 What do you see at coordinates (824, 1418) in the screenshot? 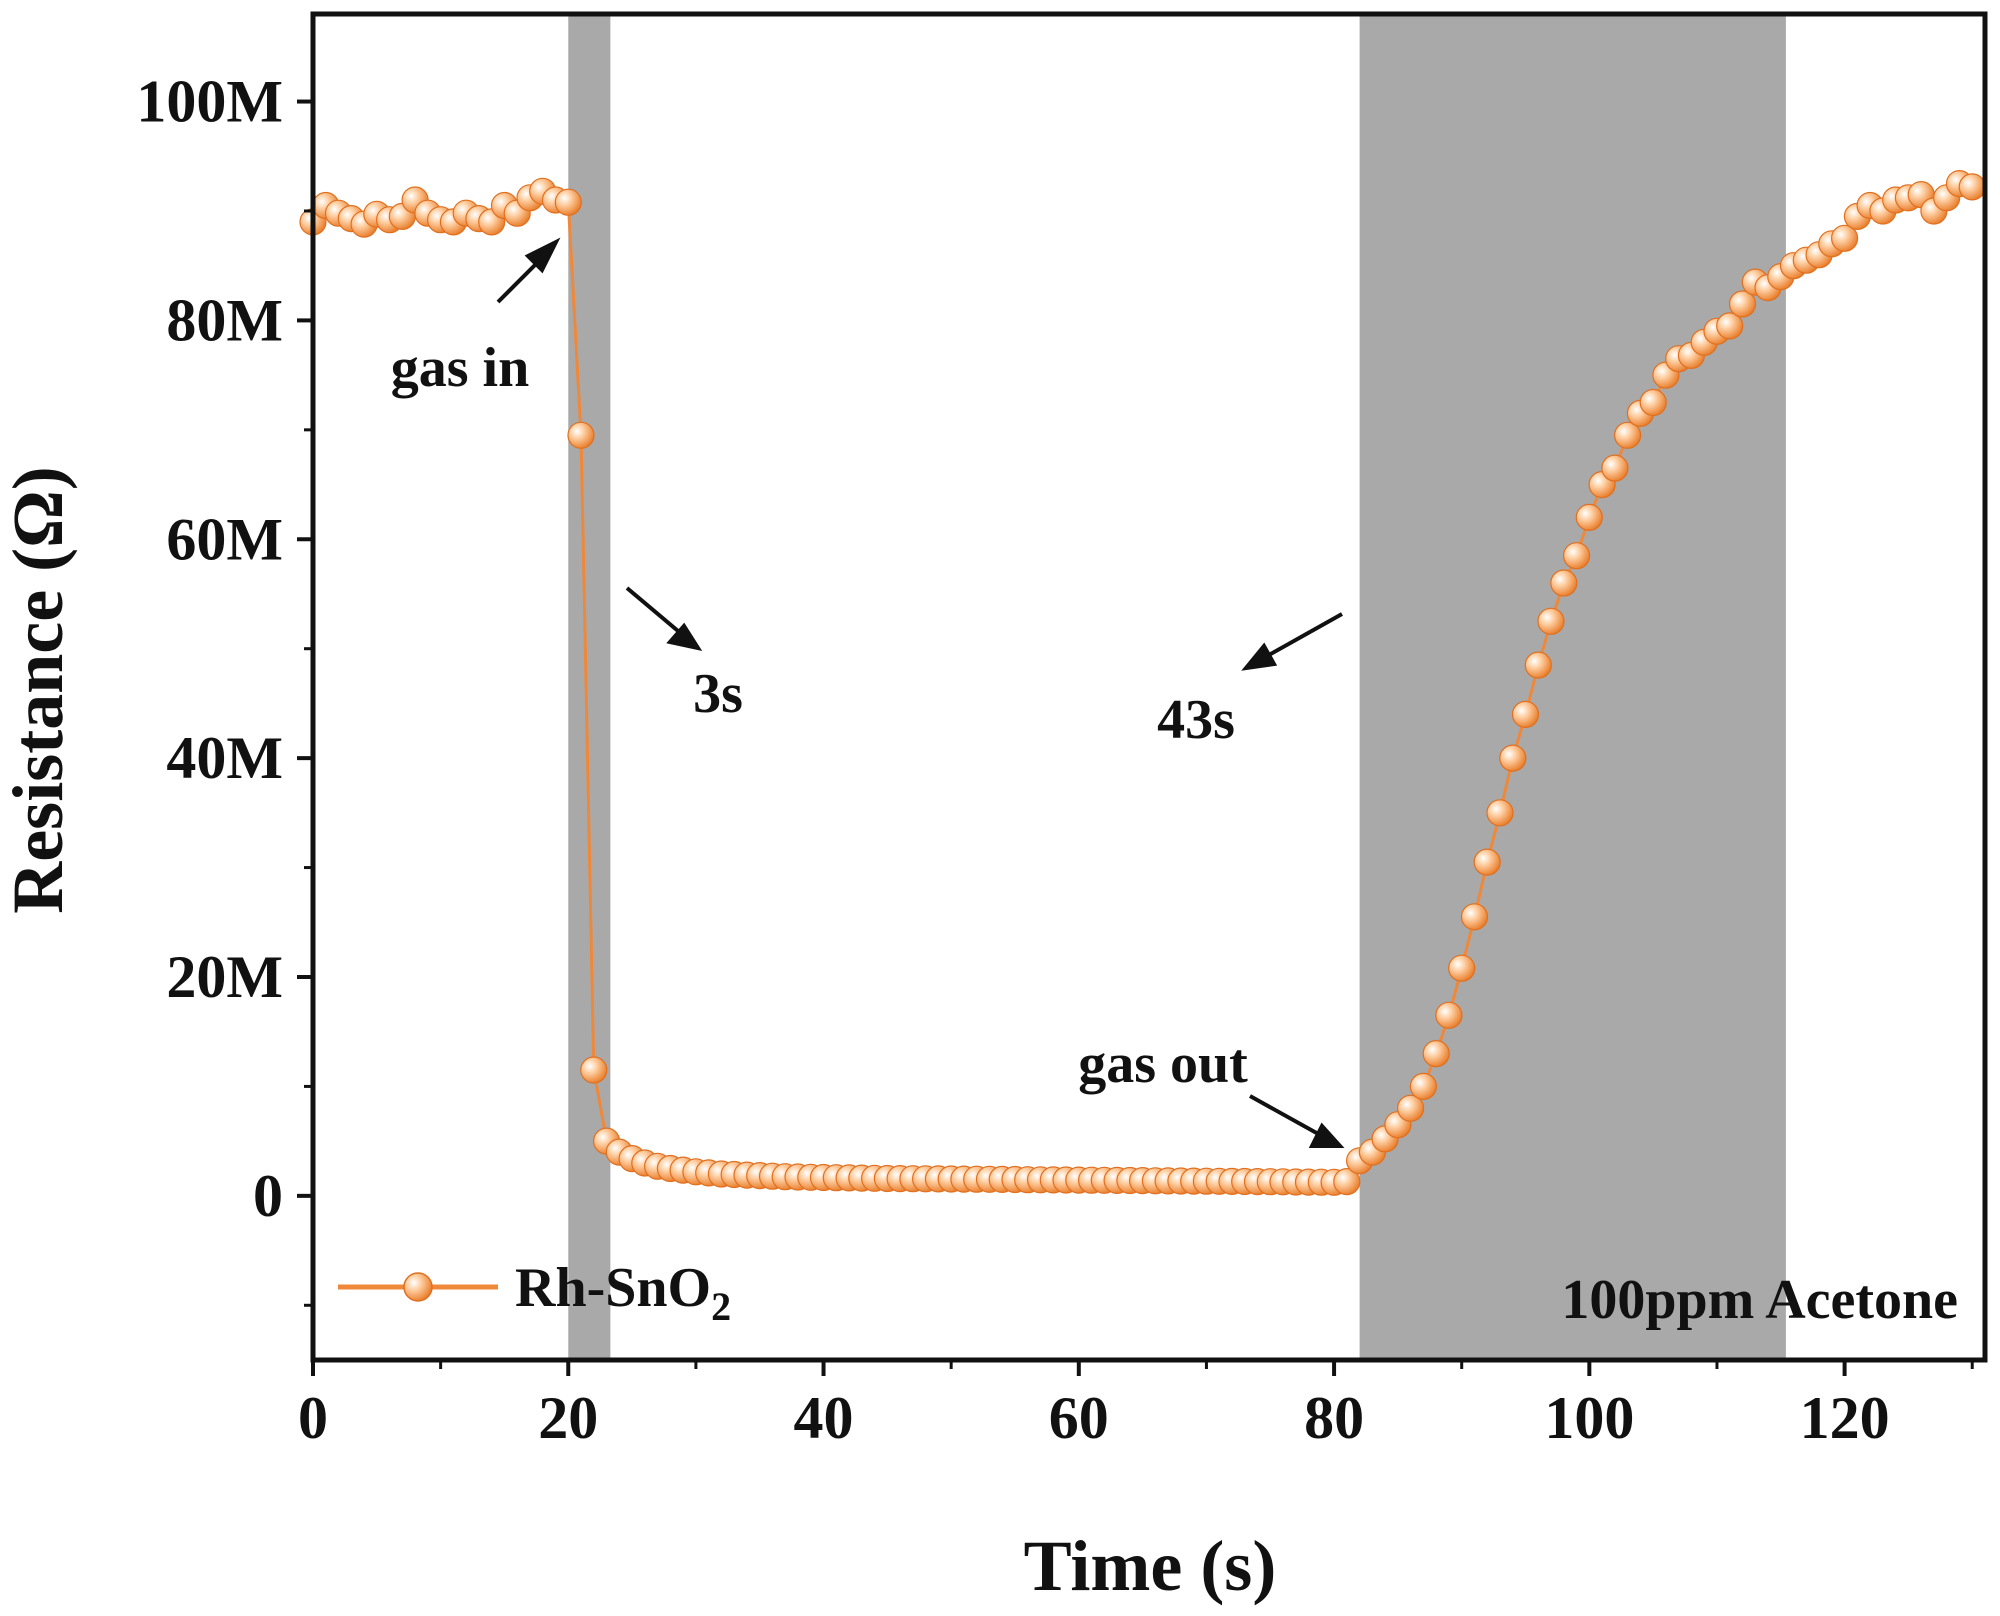
I see `x-tick-label: 40` at bounding box center [824, 1418].